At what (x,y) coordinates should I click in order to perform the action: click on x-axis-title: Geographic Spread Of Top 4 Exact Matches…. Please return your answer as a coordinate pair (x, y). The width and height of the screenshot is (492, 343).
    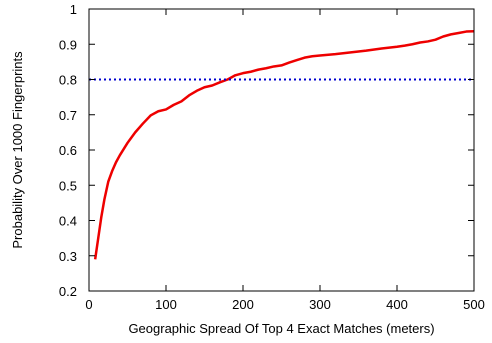
    Looking at the image, I should click on (281, 328).